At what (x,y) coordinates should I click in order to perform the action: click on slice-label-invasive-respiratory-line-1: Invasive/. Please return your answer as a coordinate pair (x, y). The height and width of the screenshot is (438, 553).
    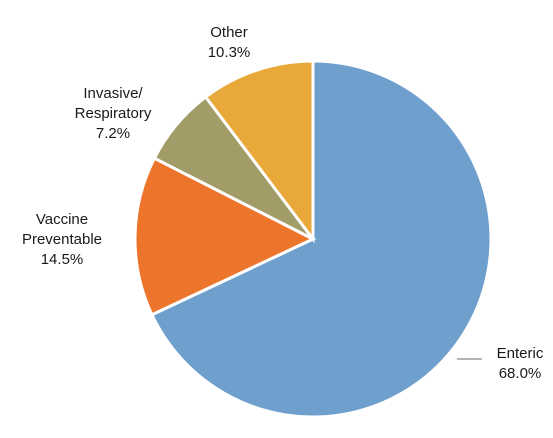
    Looking at the image, I should click on (113, 93).